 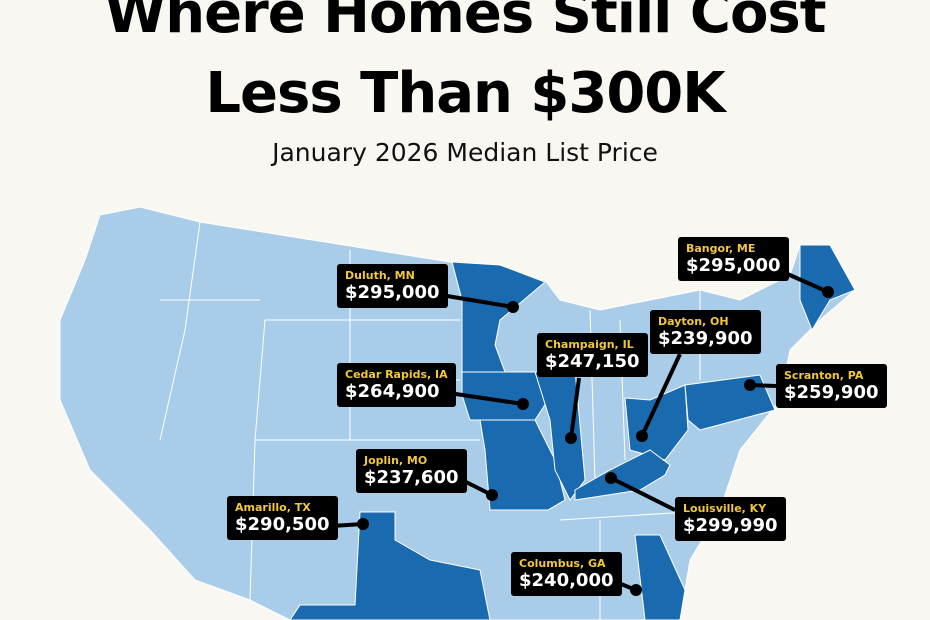 What do you see at coordinates (273, 507) in the screenshot?
I see `city-name: Amarillo, TX` at bounding box center [273, 507].